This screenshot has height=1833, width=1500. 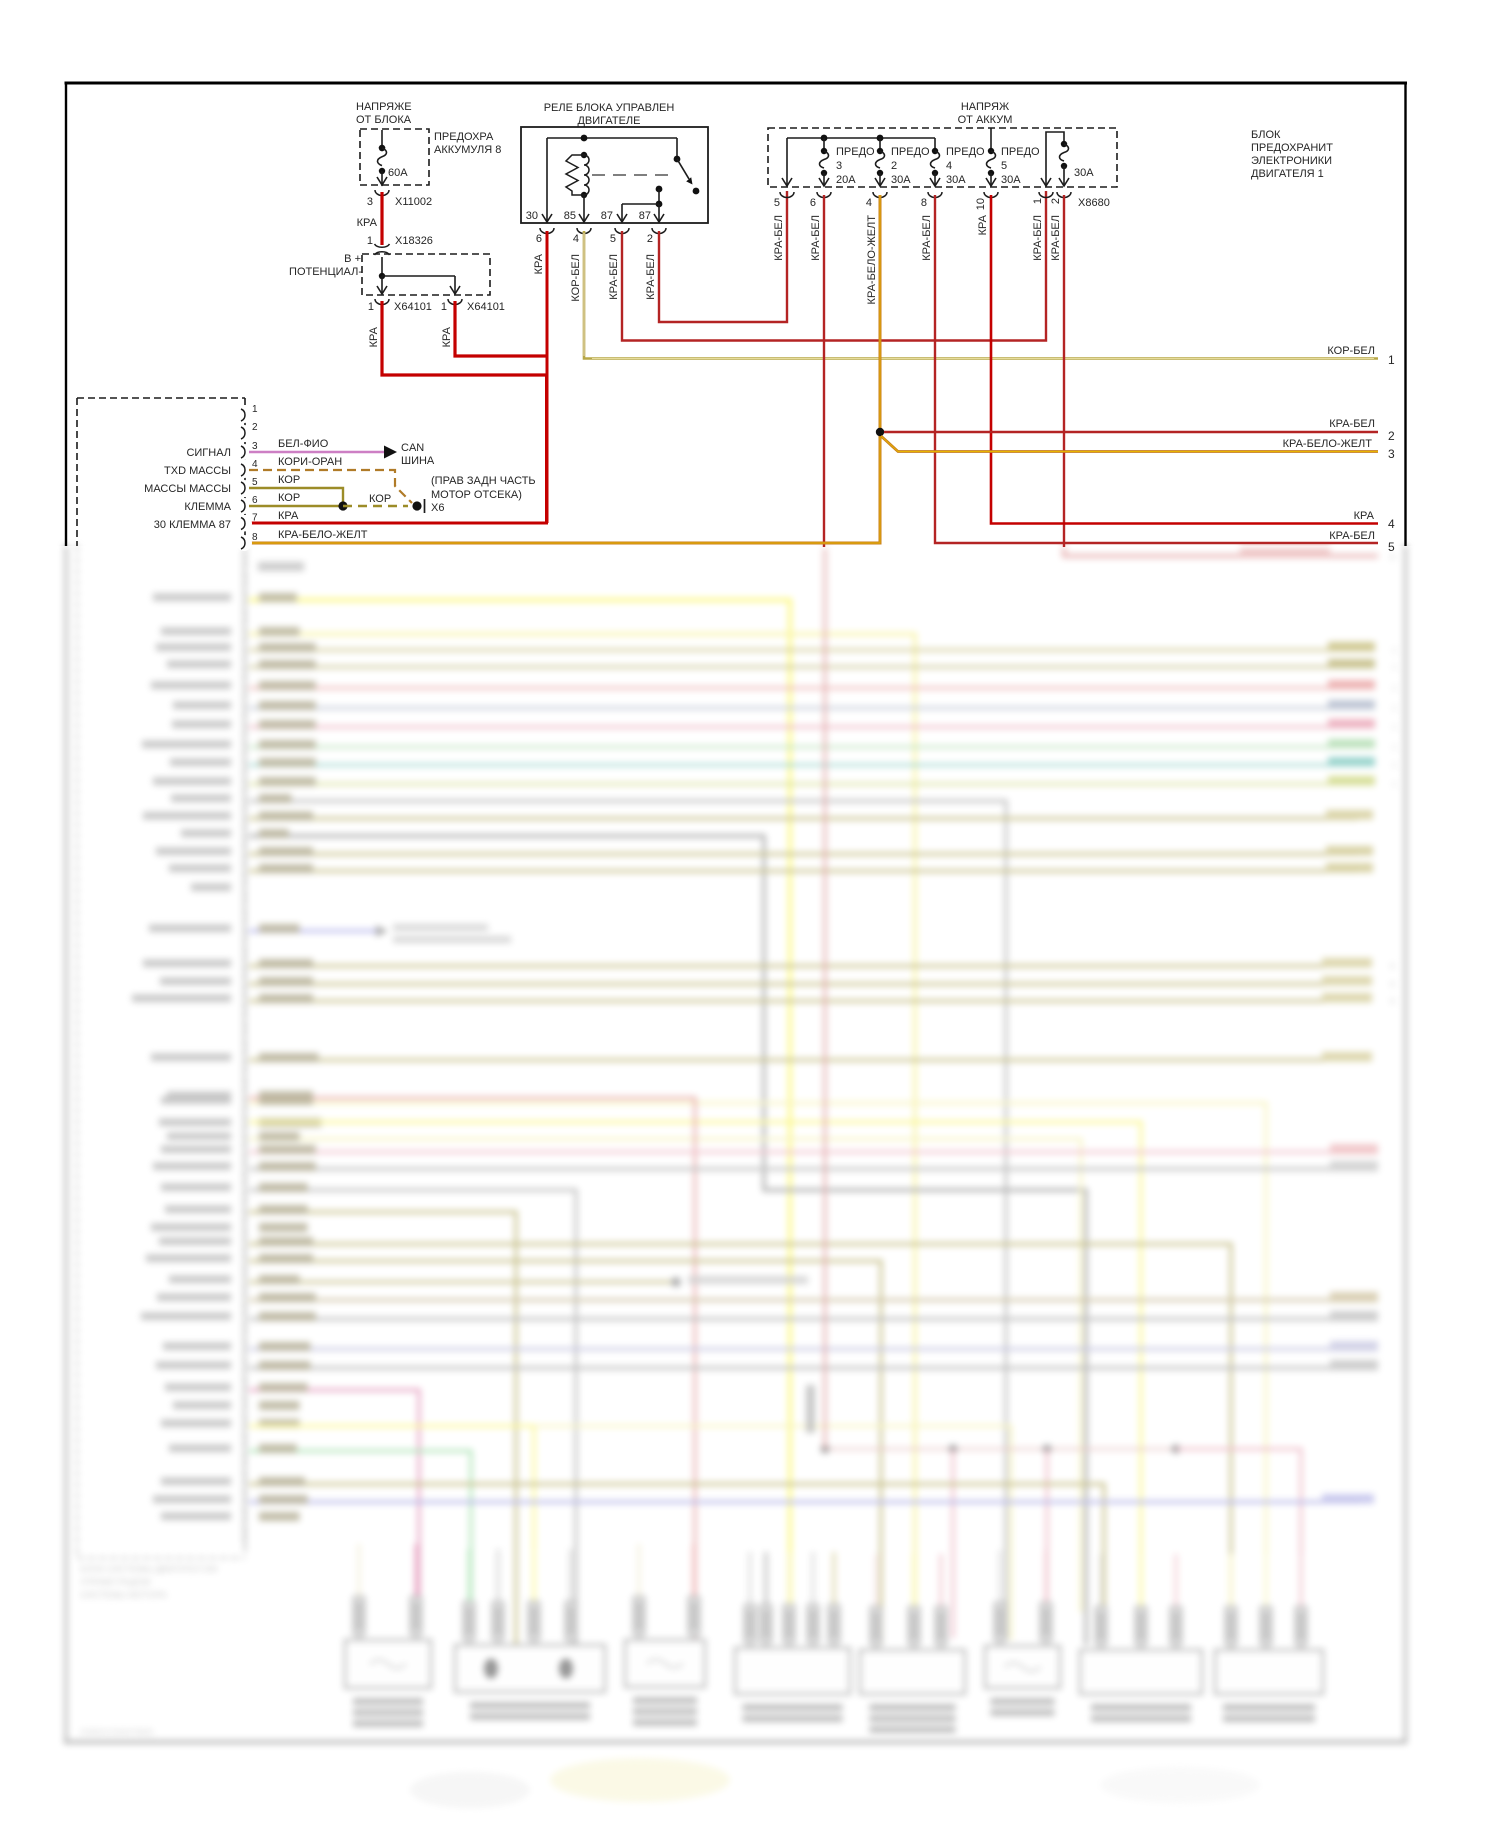 What do you see at coordinates (467, 150) in the screenshot?
I see `svg-text: АККУМУЛЯ 8` at bounding box center [467, 150].